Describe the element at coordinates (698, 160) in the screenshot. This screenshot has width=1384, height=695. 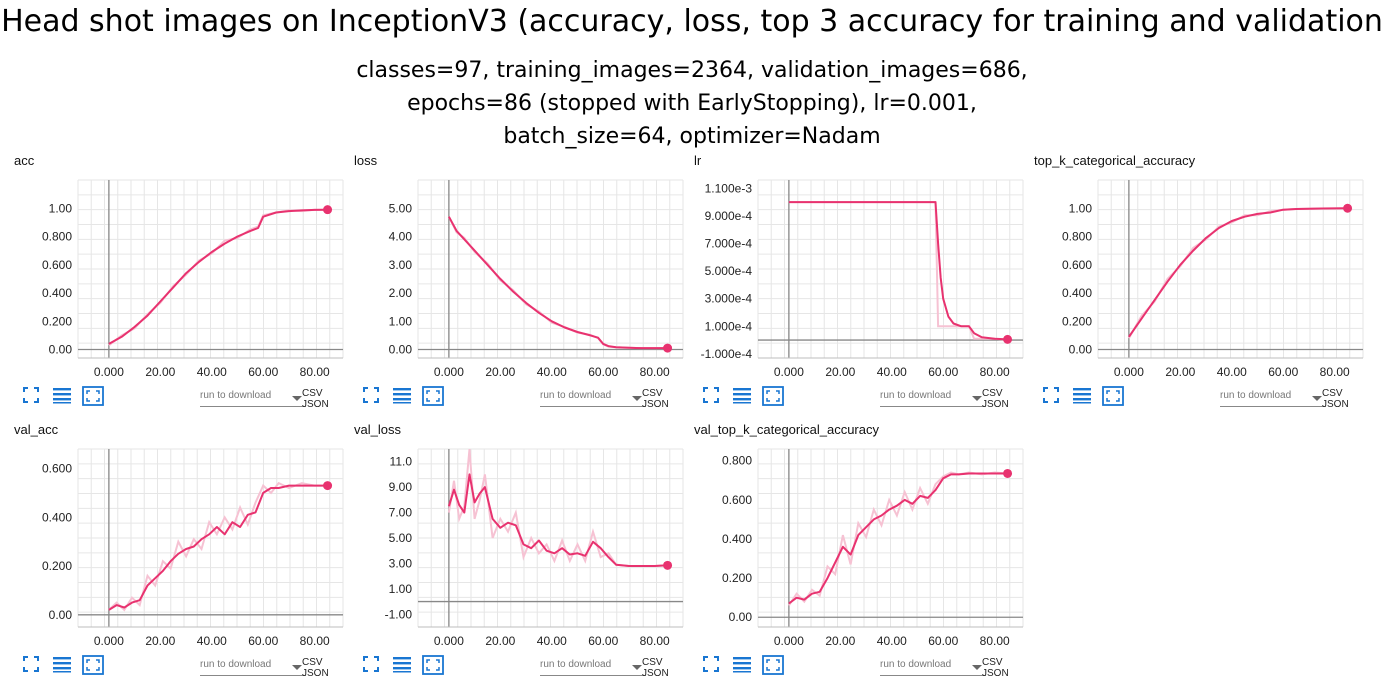
I see `chart-title: lr` at that location.